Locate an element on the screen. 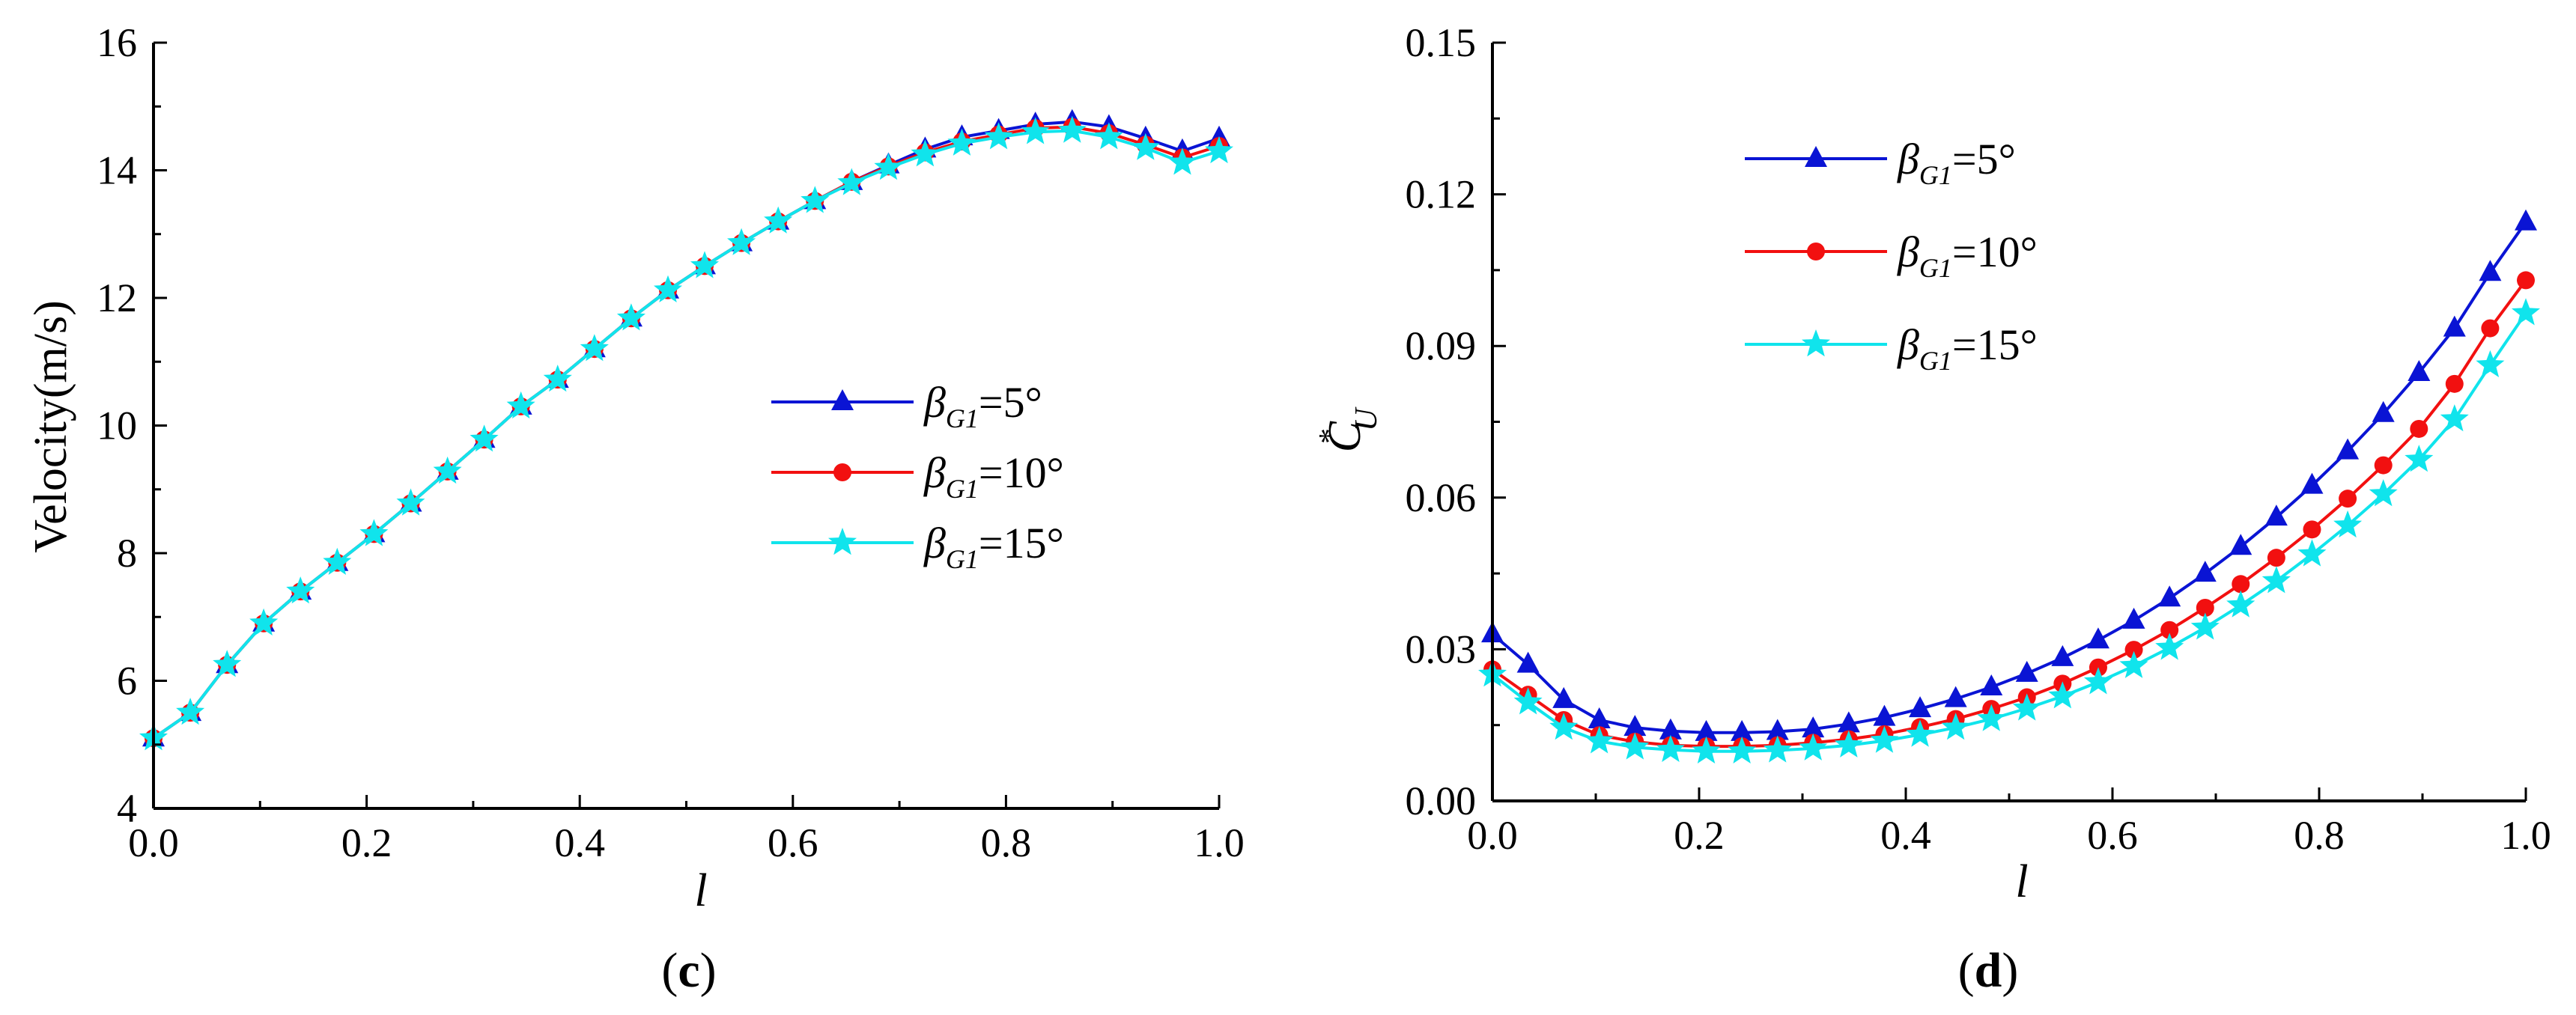  y-tick-label-d: 0.00 is located at coordinates (1441, 801).